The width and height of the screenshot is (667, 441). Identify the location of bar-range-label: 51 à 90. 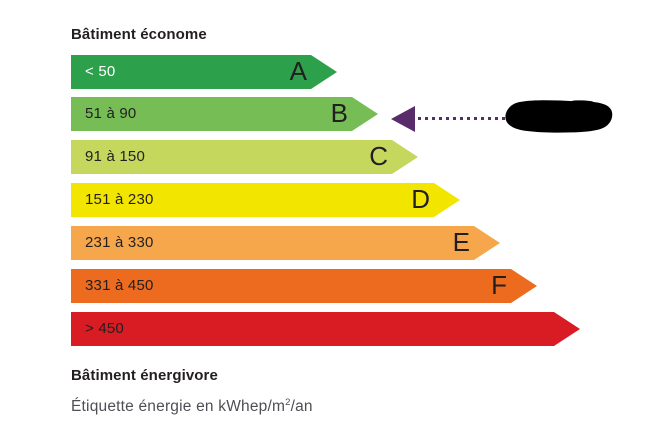
(111, 113).